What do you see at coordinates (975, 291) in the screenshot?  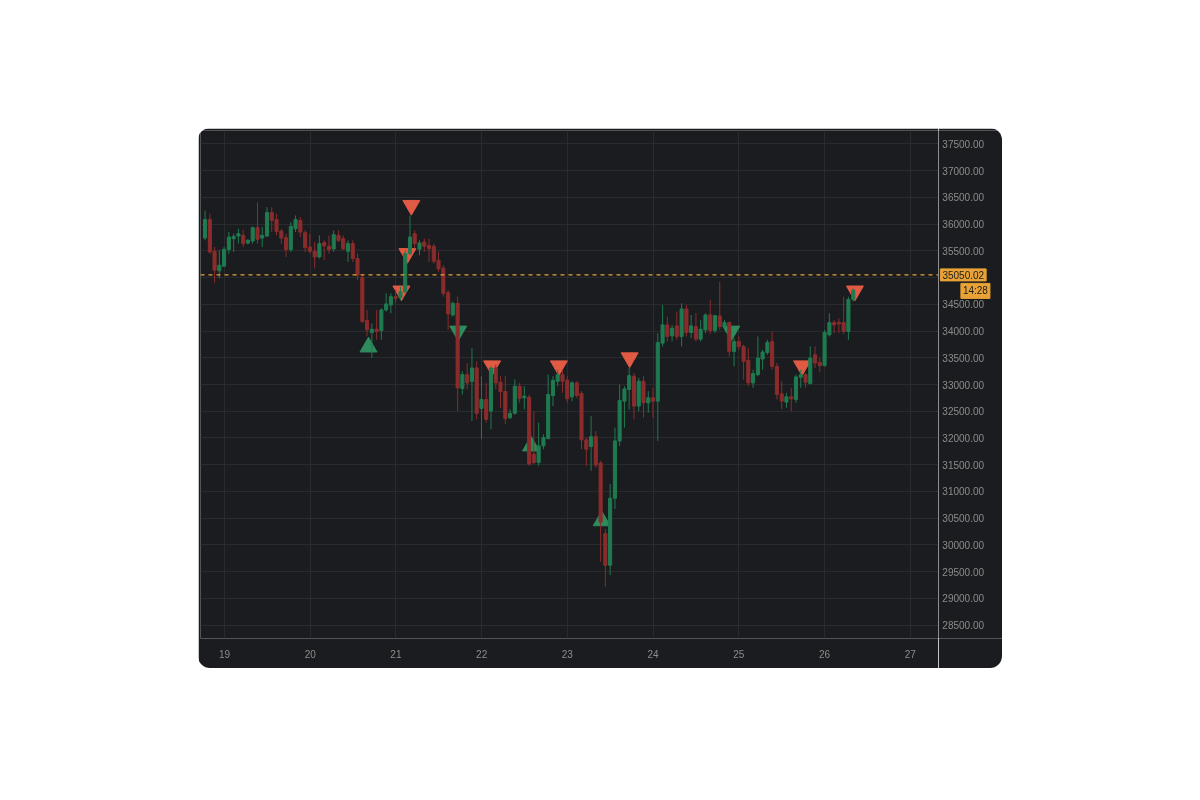 I see `text: 14:28` at bounding box center [975, 291].